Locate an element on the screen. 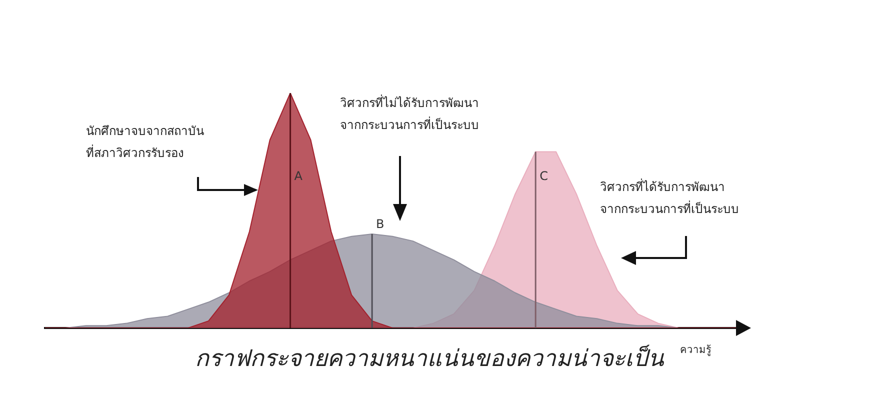 The height and width of the screenshot is (406, 873). annotation: นักศึกษาจบจากสถาบัน ที่สภาวิศวกรรับรอง is located at coordinates (145, 142).